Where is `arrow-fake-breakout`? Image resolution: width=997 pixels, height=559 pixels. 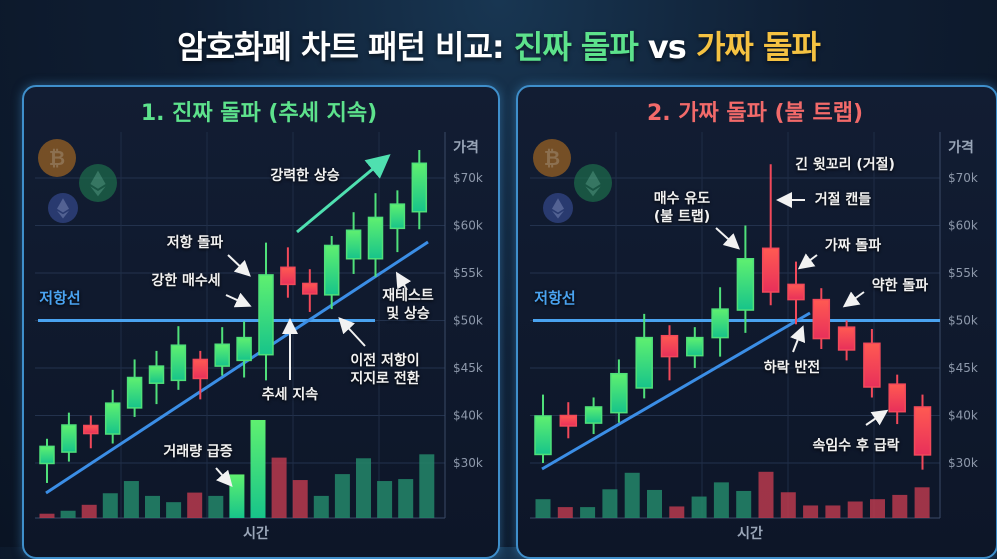 arrow-fake-breakout is located at coordinates (807, 261).